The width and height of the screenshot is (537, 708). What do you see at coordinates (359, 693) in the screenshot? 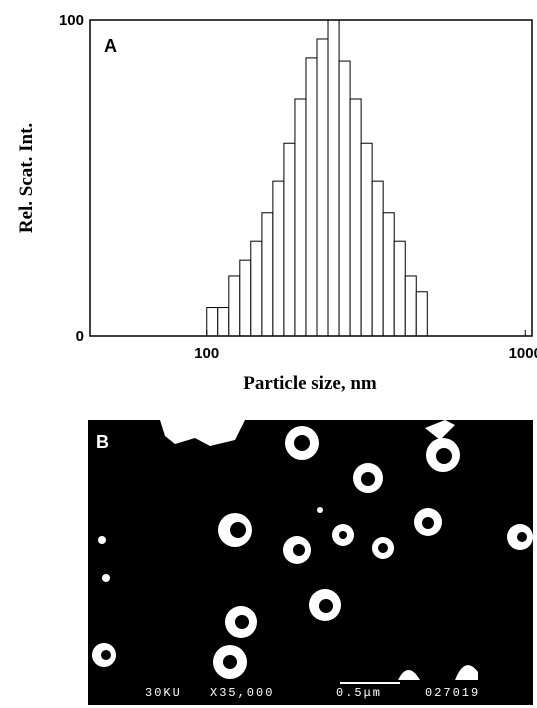
I see `caption-scale: 0.5μm` at bounding box center [359, 693].